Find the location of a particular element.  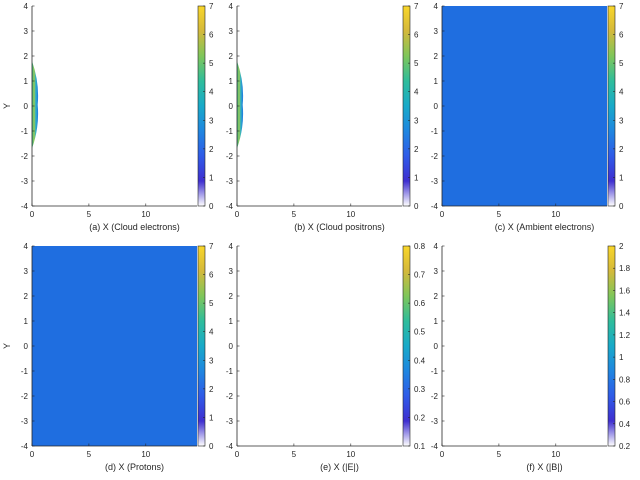

colorbar-tick-label: 0.8 is located at coordinates (625, 379).